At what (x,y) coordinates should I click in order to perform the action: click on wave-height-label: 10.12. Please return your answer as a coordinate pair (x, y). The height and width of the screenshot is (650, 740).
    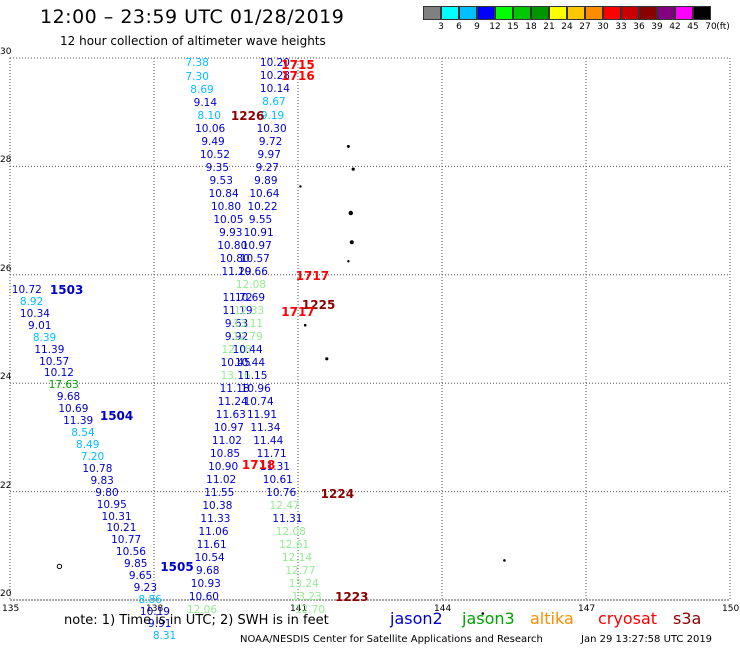
    Looking at the image, I should click on (58, 373).